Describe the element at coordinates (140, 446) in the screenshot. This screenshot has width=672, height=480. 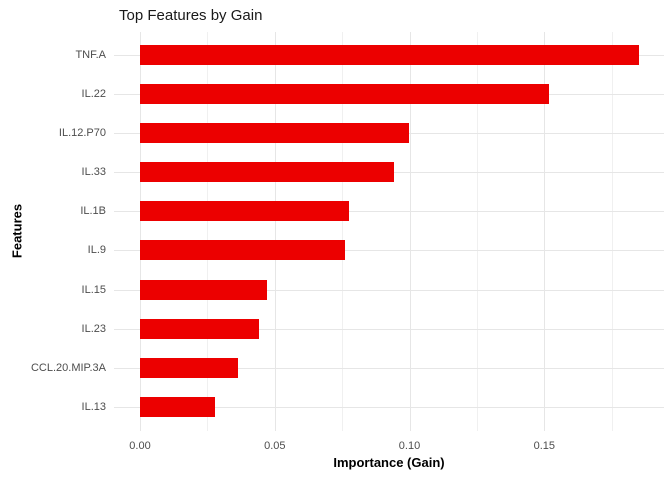
I see `x-tick-label: 0.00` at that location.